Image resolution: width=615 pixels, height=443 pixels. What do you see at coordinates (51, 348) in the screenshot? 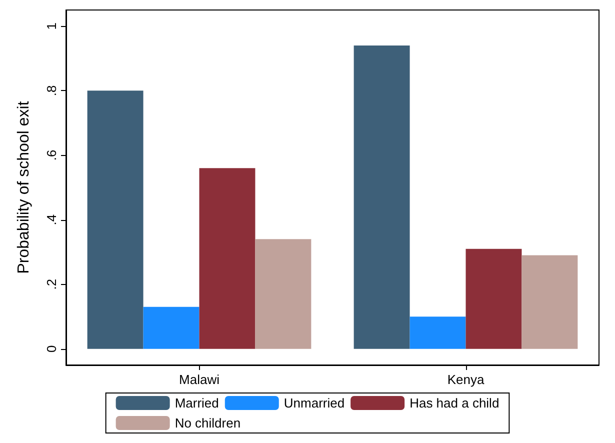
I see `y-tick-label: 0` at bounding box center [51, 348].